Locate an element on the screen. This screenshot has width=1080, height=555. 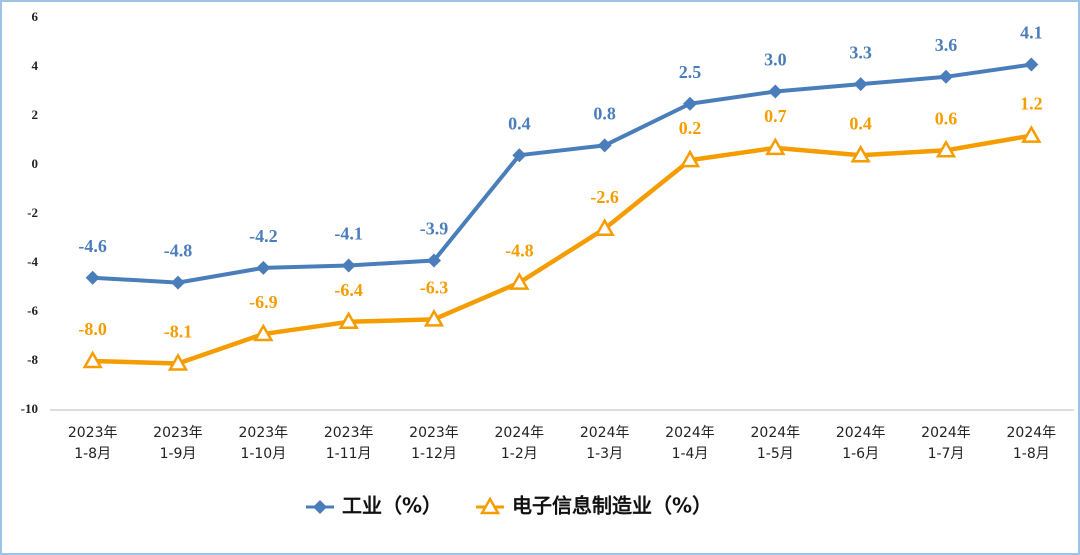
x-tick-label: 1-7月 is located at coordinates (946, 454).